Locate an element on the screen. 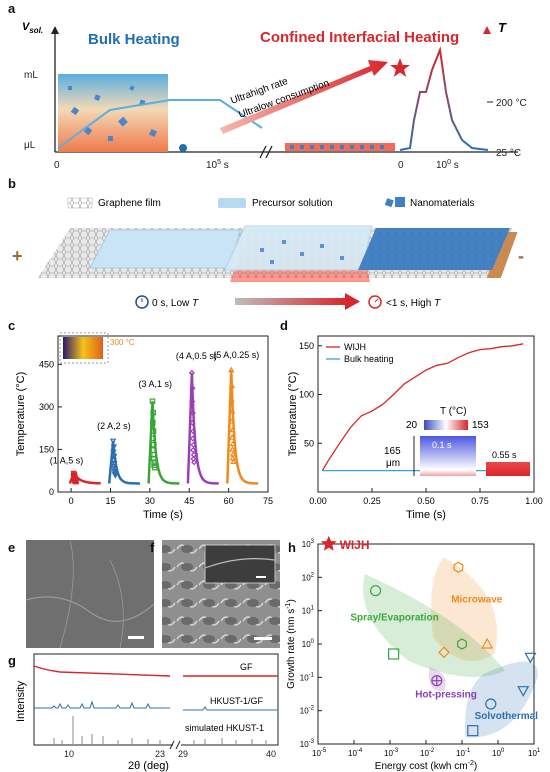 Image resolution: width=550 pixels, height=772 pixels. d-legend-label: WIJH is located at coordinates (355, 347).